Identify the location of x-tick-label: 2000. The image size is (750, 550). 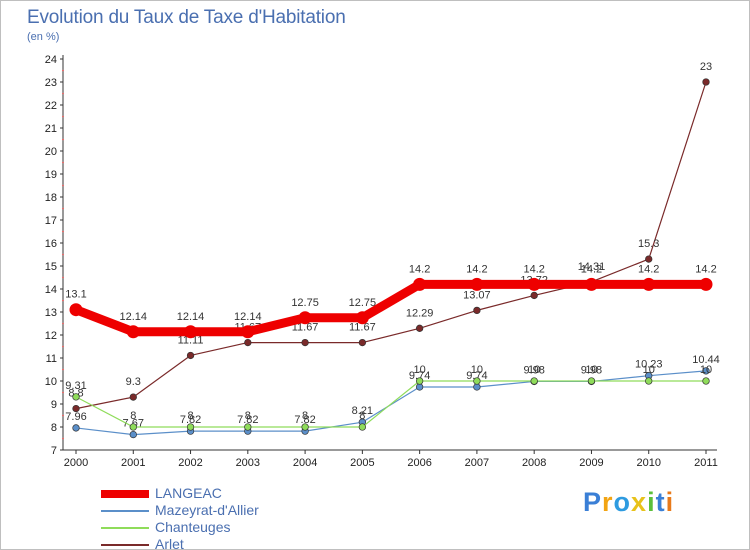
(76, 463).